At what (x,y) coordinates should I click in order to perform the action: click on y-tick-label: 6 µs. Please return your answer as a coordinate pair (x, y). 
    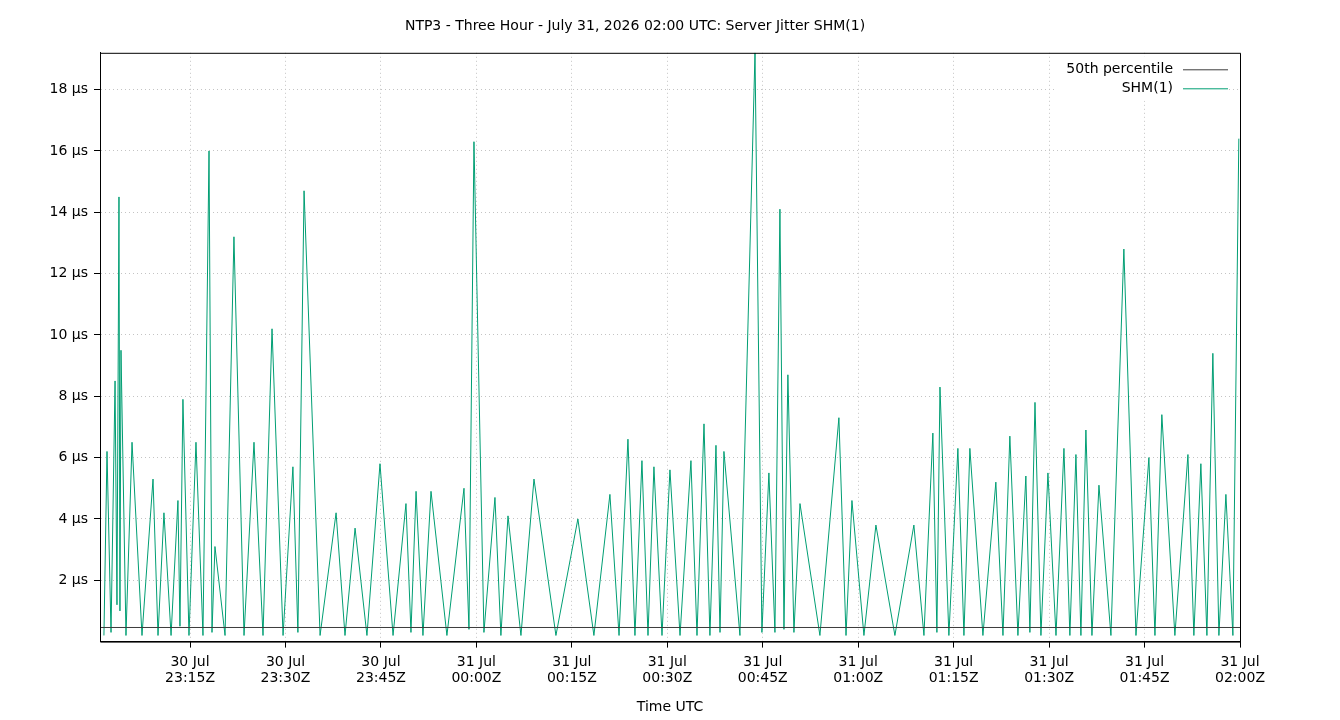
    Looking at the image, I should click on (73, 456).